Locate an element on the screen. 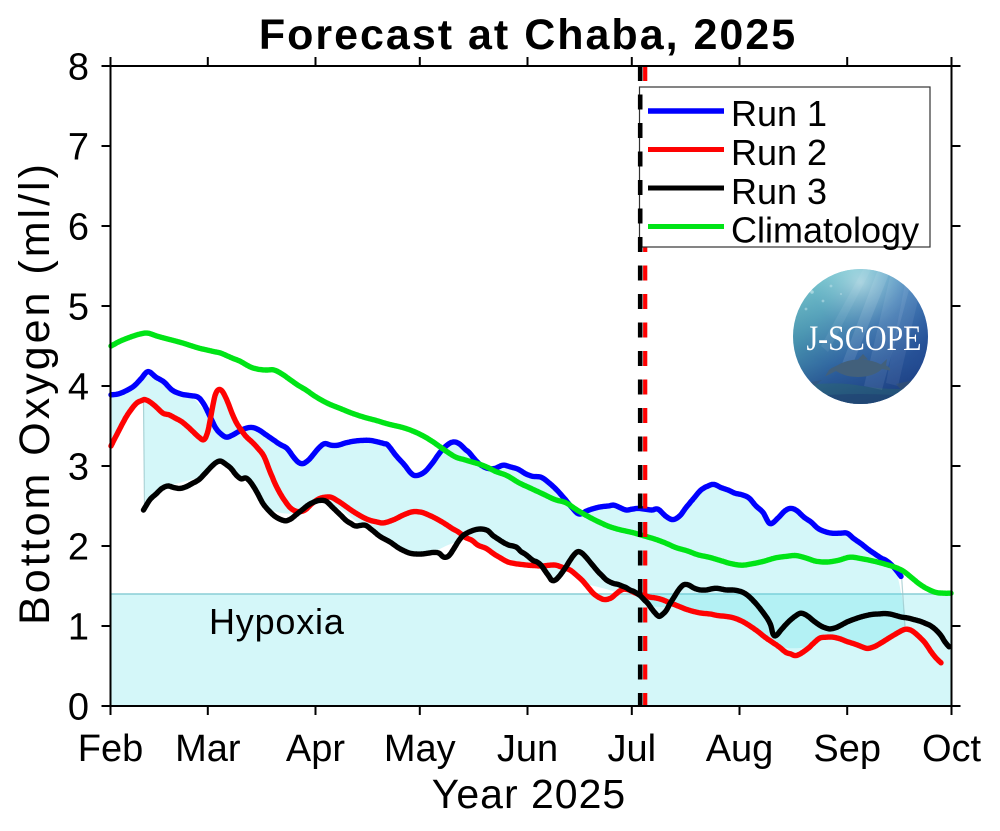 The image size is (1000, 831). svg-text: Oct is located at coordinates (952, 749).